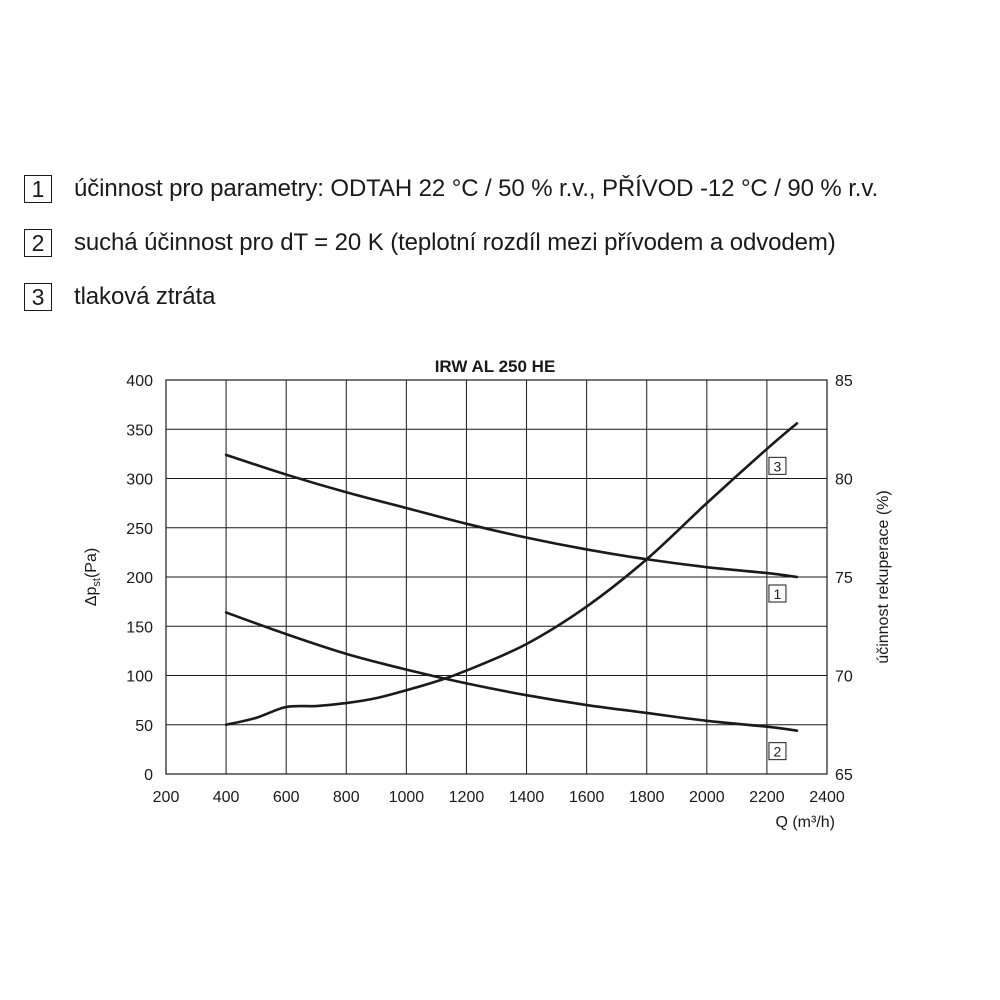 This screenshot has height=1000, width=1000. I want to click on x-axis-title: Q (m³/h), so click(805, 822).